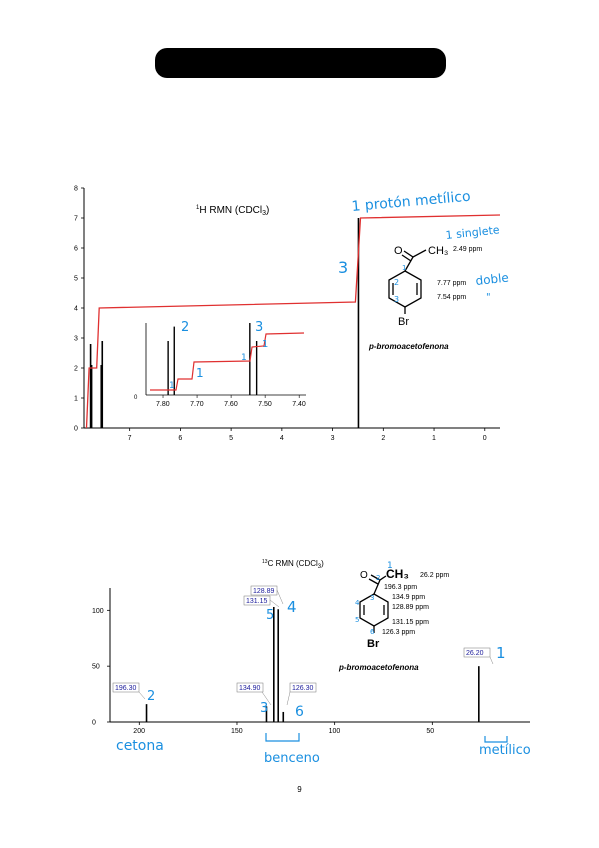 Image resolution: width=599 pixels, height=848 pixels. I want to click on c-x-tick-label: 150, so click(237, 731).